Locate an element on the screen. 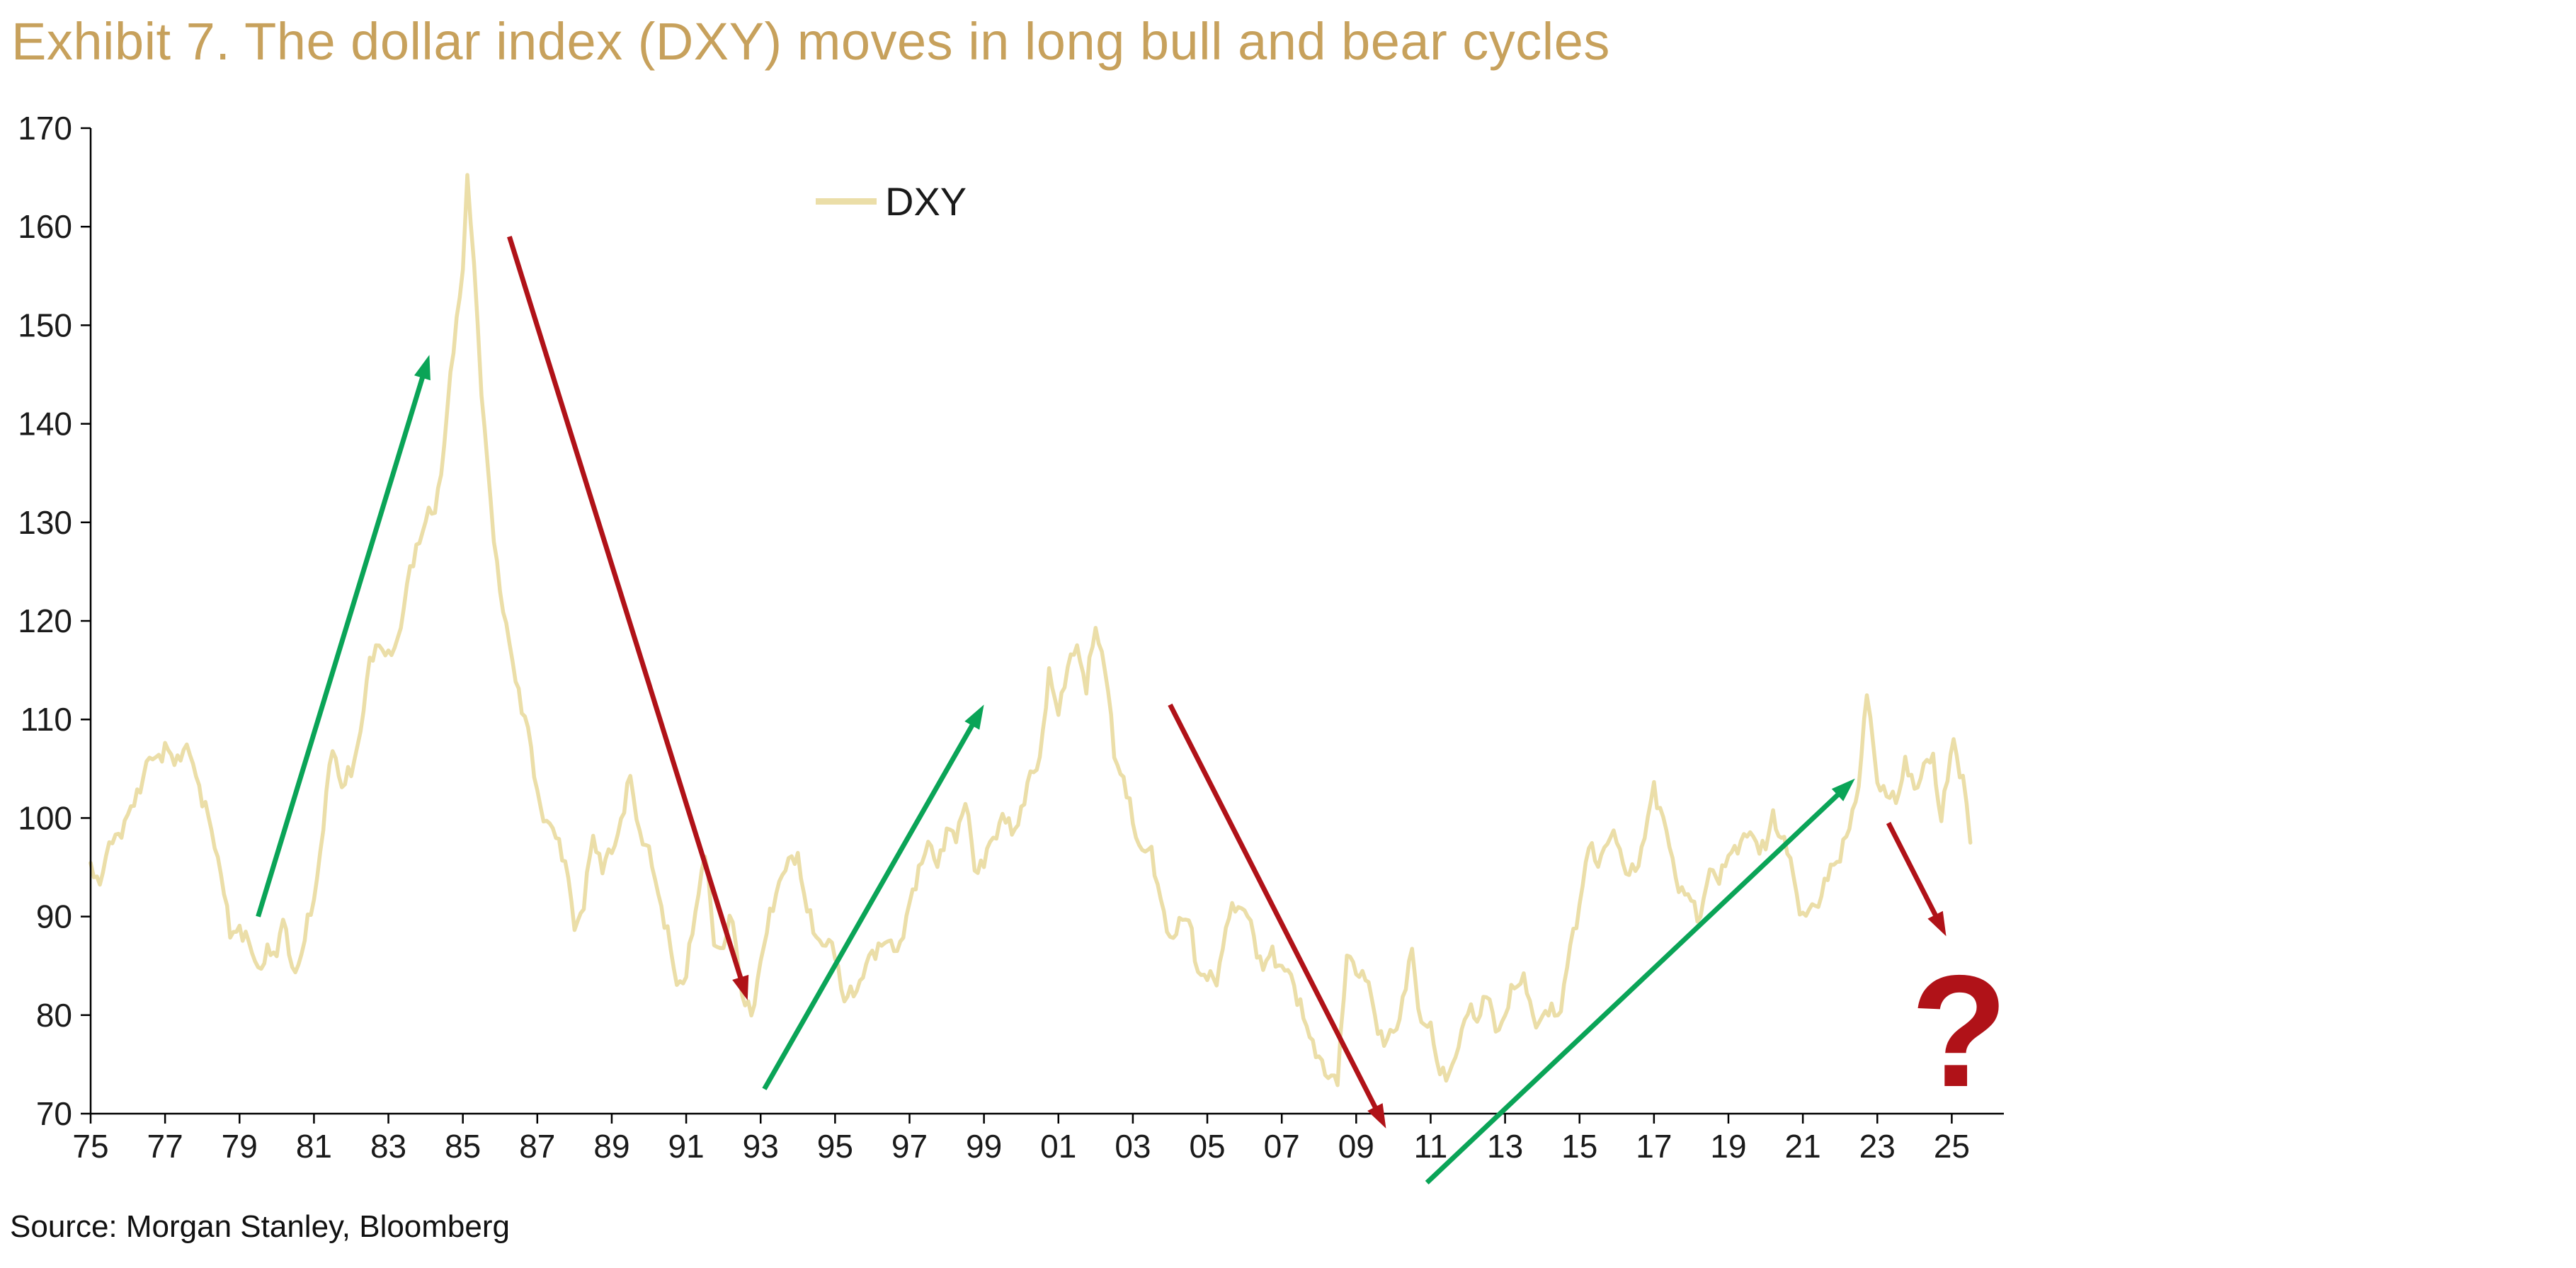  x-tick-label: 13 is located at coordinates (1505, 1146).